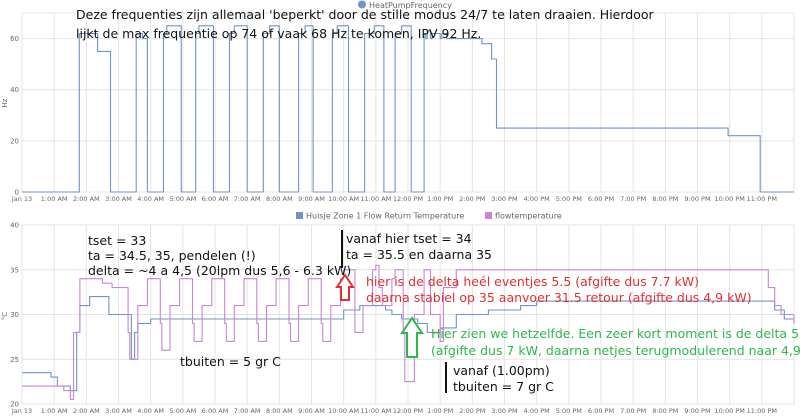 This screenshot has height=420, width=800. Describe the element at coordinates (409, 238) in the screenshot. I see `note-vanaf-tset: vanaf hier tset = 34` at that location.